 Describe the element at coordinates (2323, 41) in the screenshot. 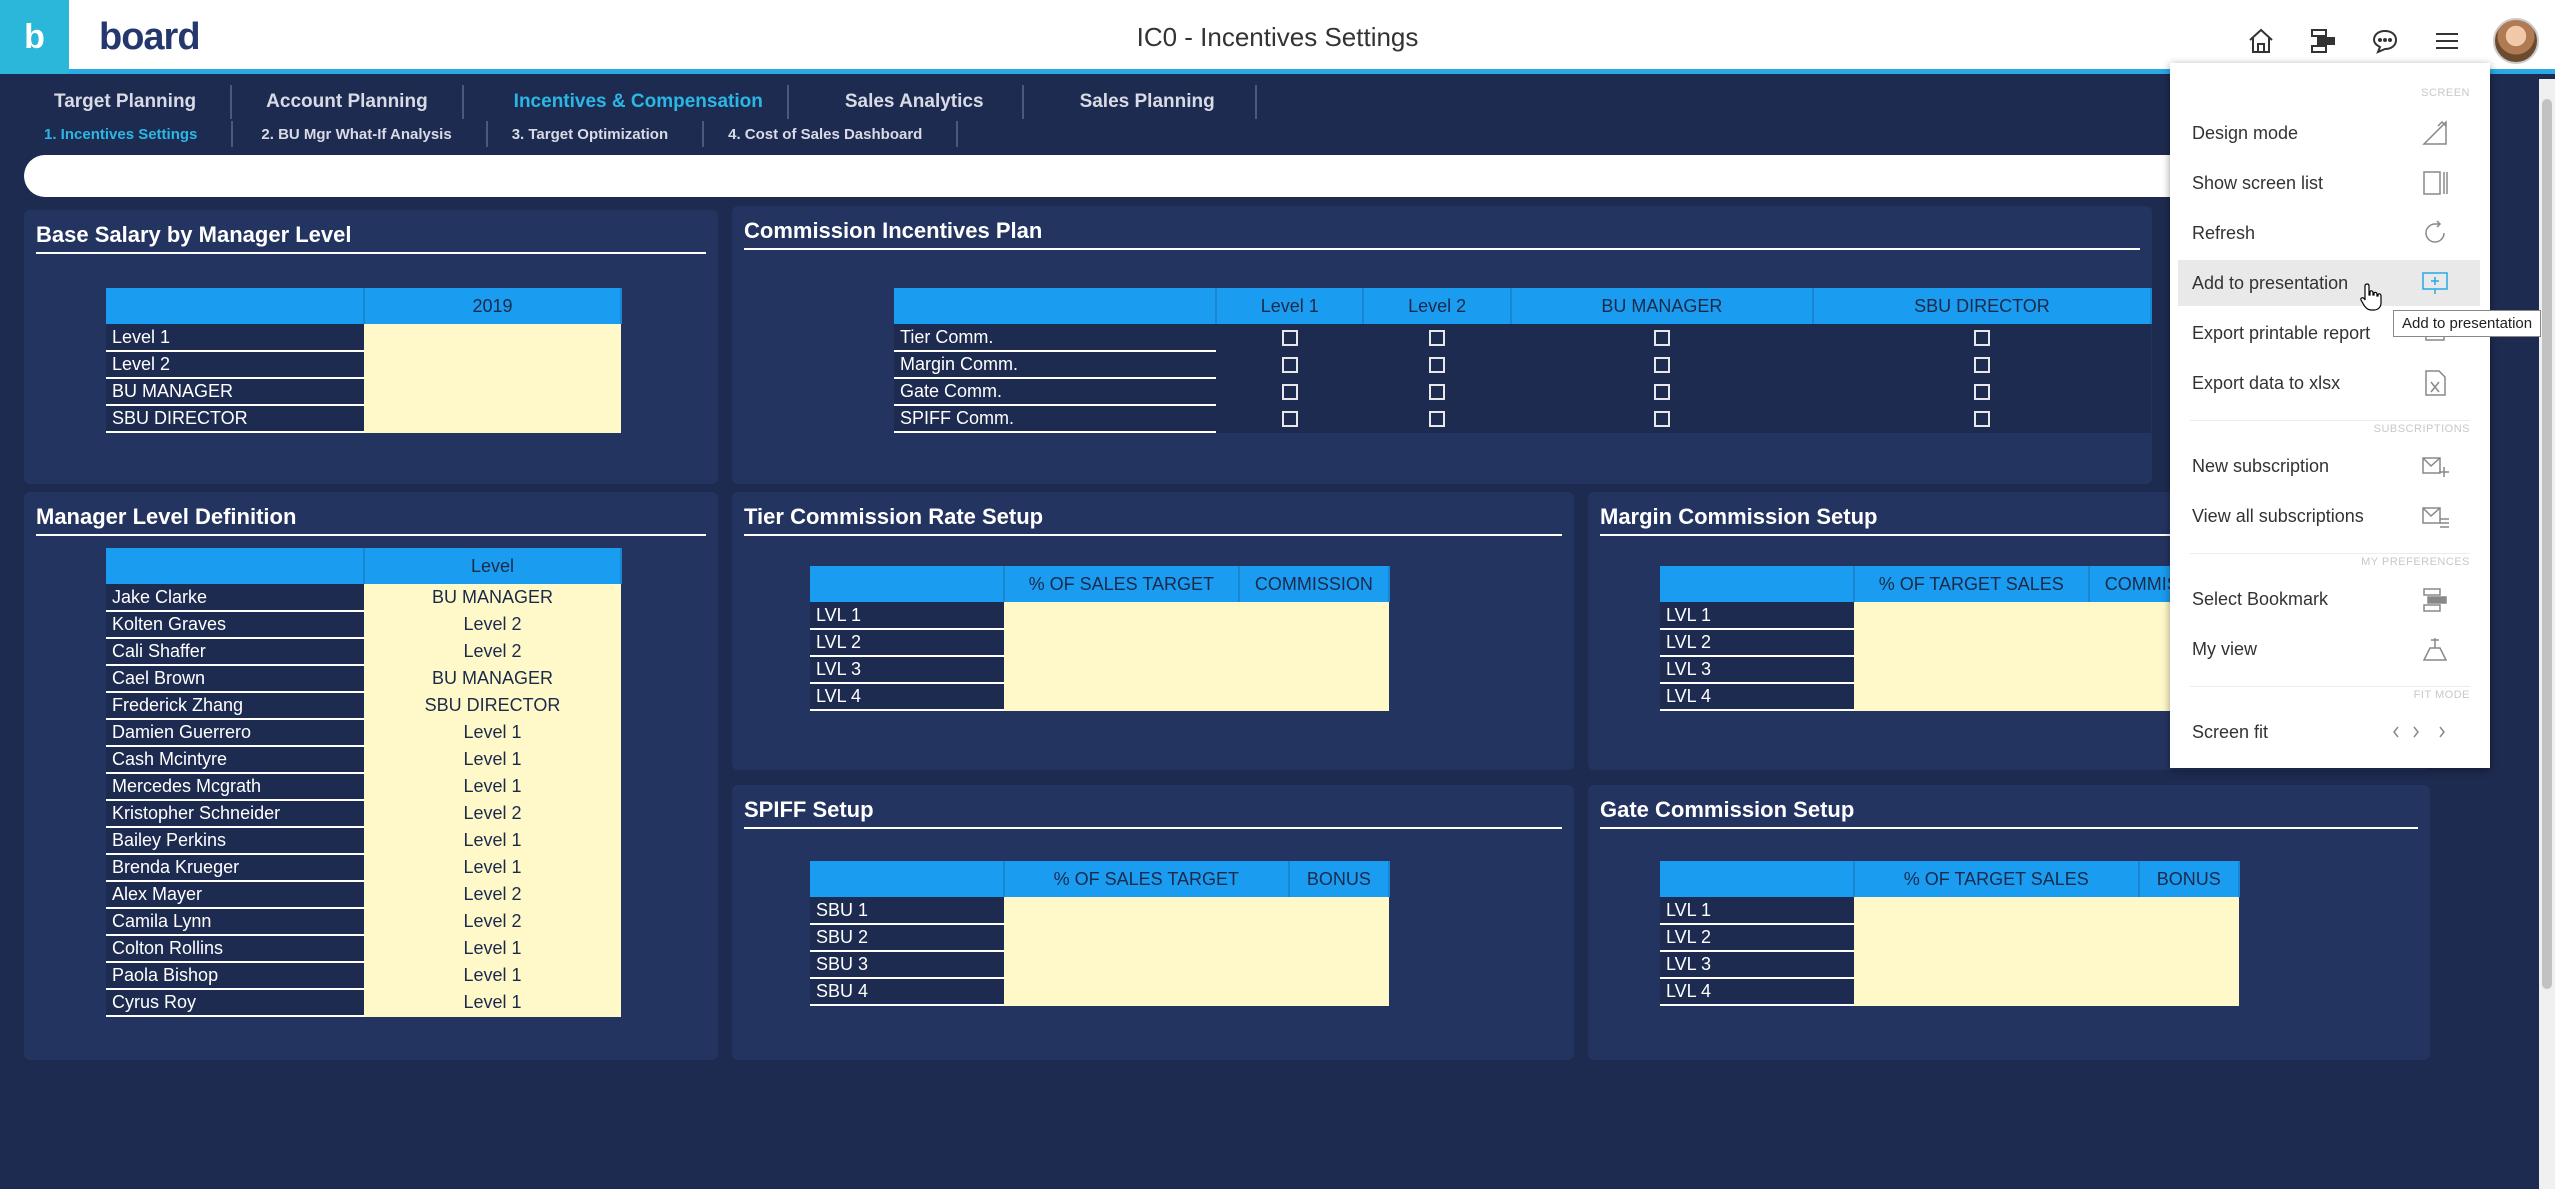

I see `hierarchy-icon` at that location.